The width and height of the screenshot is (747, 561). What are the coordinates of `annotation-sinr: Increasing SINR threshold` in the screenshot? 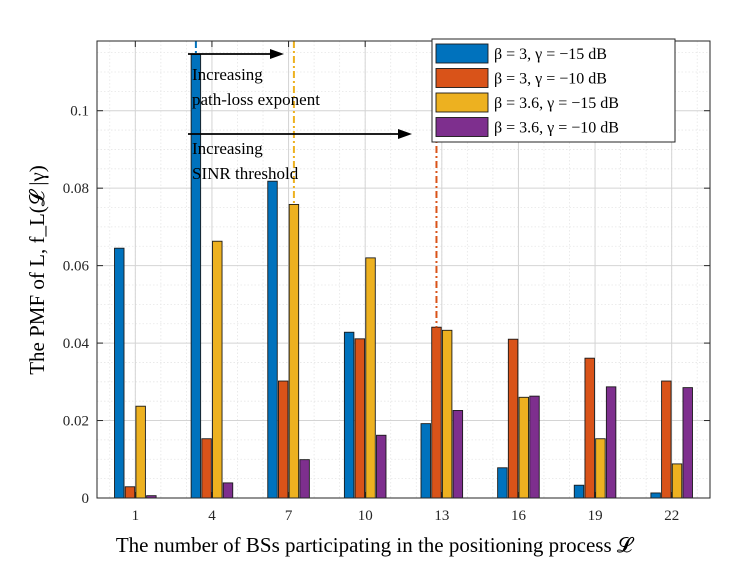 It's located at (300, 156).